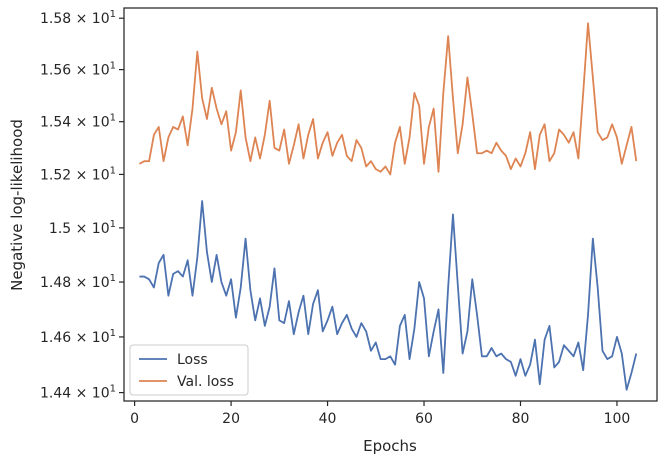 The image size is (667, 463). Describe the element at coordinates (205, 382) in the screenshot. I see `legend-label-val-loss: Val. loss` at that location.